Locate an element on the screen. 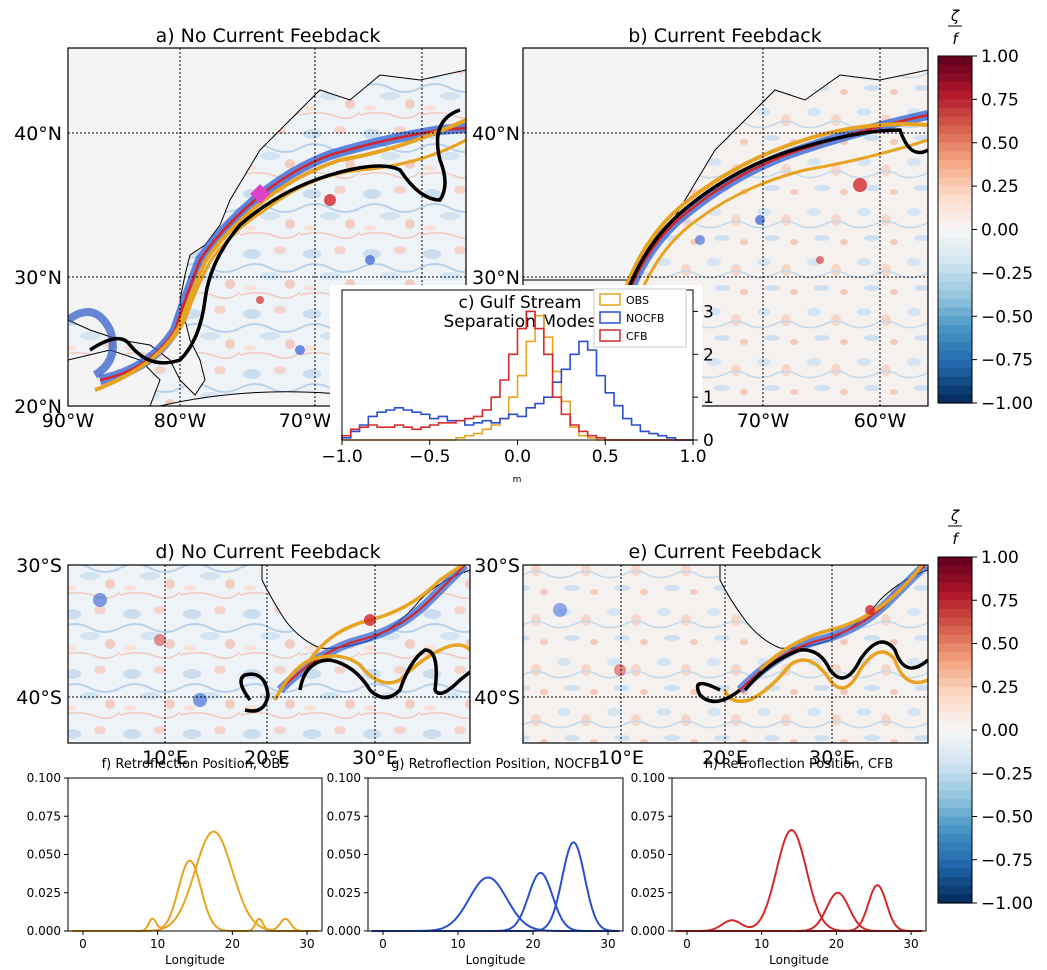 Image resolution: width=1047 pixels, height=970 pixels. map-b-lon-label: 60°W is located at coordinates (880, 421).